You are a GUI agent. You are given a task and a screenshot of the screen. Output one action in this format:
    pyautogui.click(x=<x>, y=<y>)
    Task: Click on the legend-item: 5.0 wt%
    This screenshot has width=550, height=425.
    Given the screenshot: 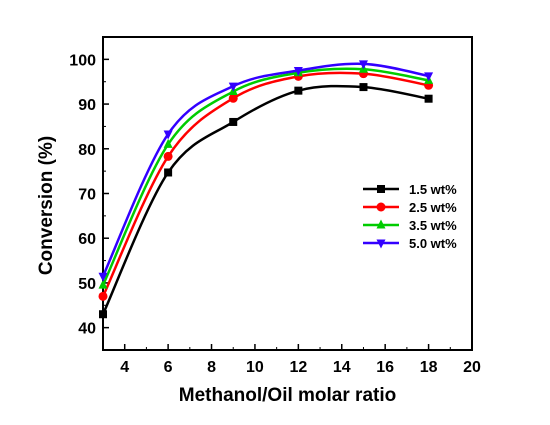 What is the action you would take?
    pyautogui.click(x=410, y=243)
    